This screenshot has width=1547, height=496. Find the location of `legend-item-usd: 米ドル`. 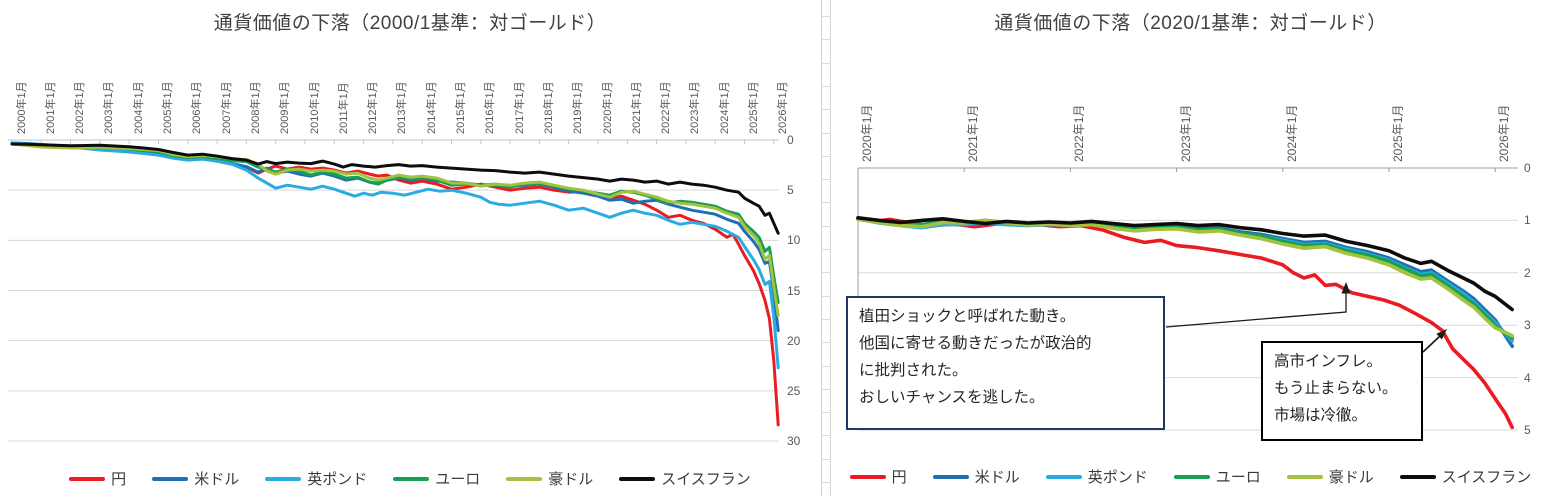

legend-item-usd: 米ドル is located at coordinates (195, 478).